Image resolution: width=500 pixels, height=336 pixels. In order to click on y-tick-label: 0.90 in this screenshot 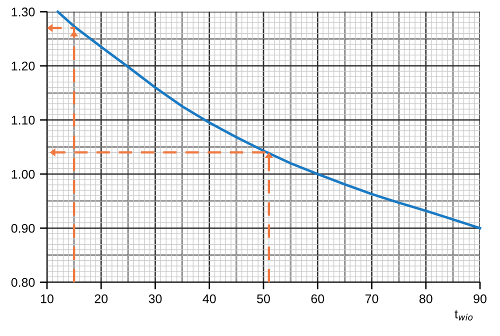, I will do `click(23, 228)`.